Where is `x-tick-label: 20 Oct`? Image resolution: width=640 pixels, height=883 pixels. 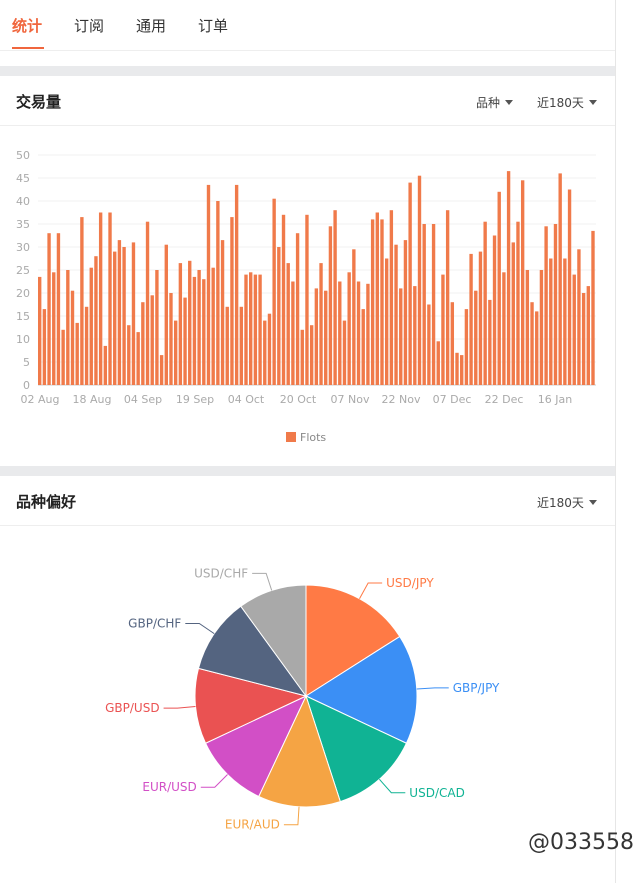
x-tick-label: 20 Oct is located at coordinates (298, 399).